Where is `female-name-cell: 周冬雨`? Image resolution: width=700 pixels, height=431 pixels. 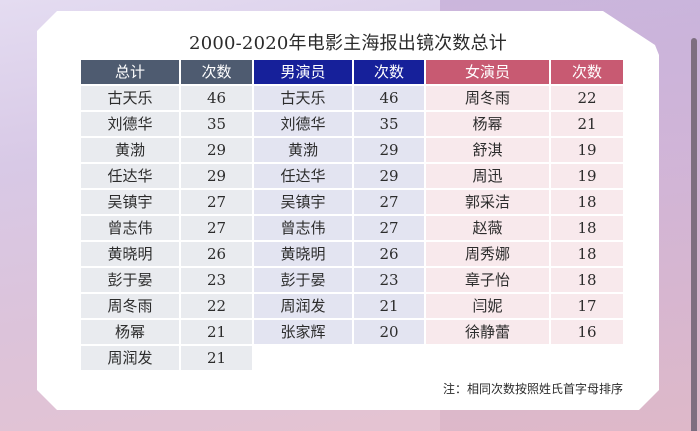 female-name-cell: 周冬雨 is located at coordinates (487, 98).